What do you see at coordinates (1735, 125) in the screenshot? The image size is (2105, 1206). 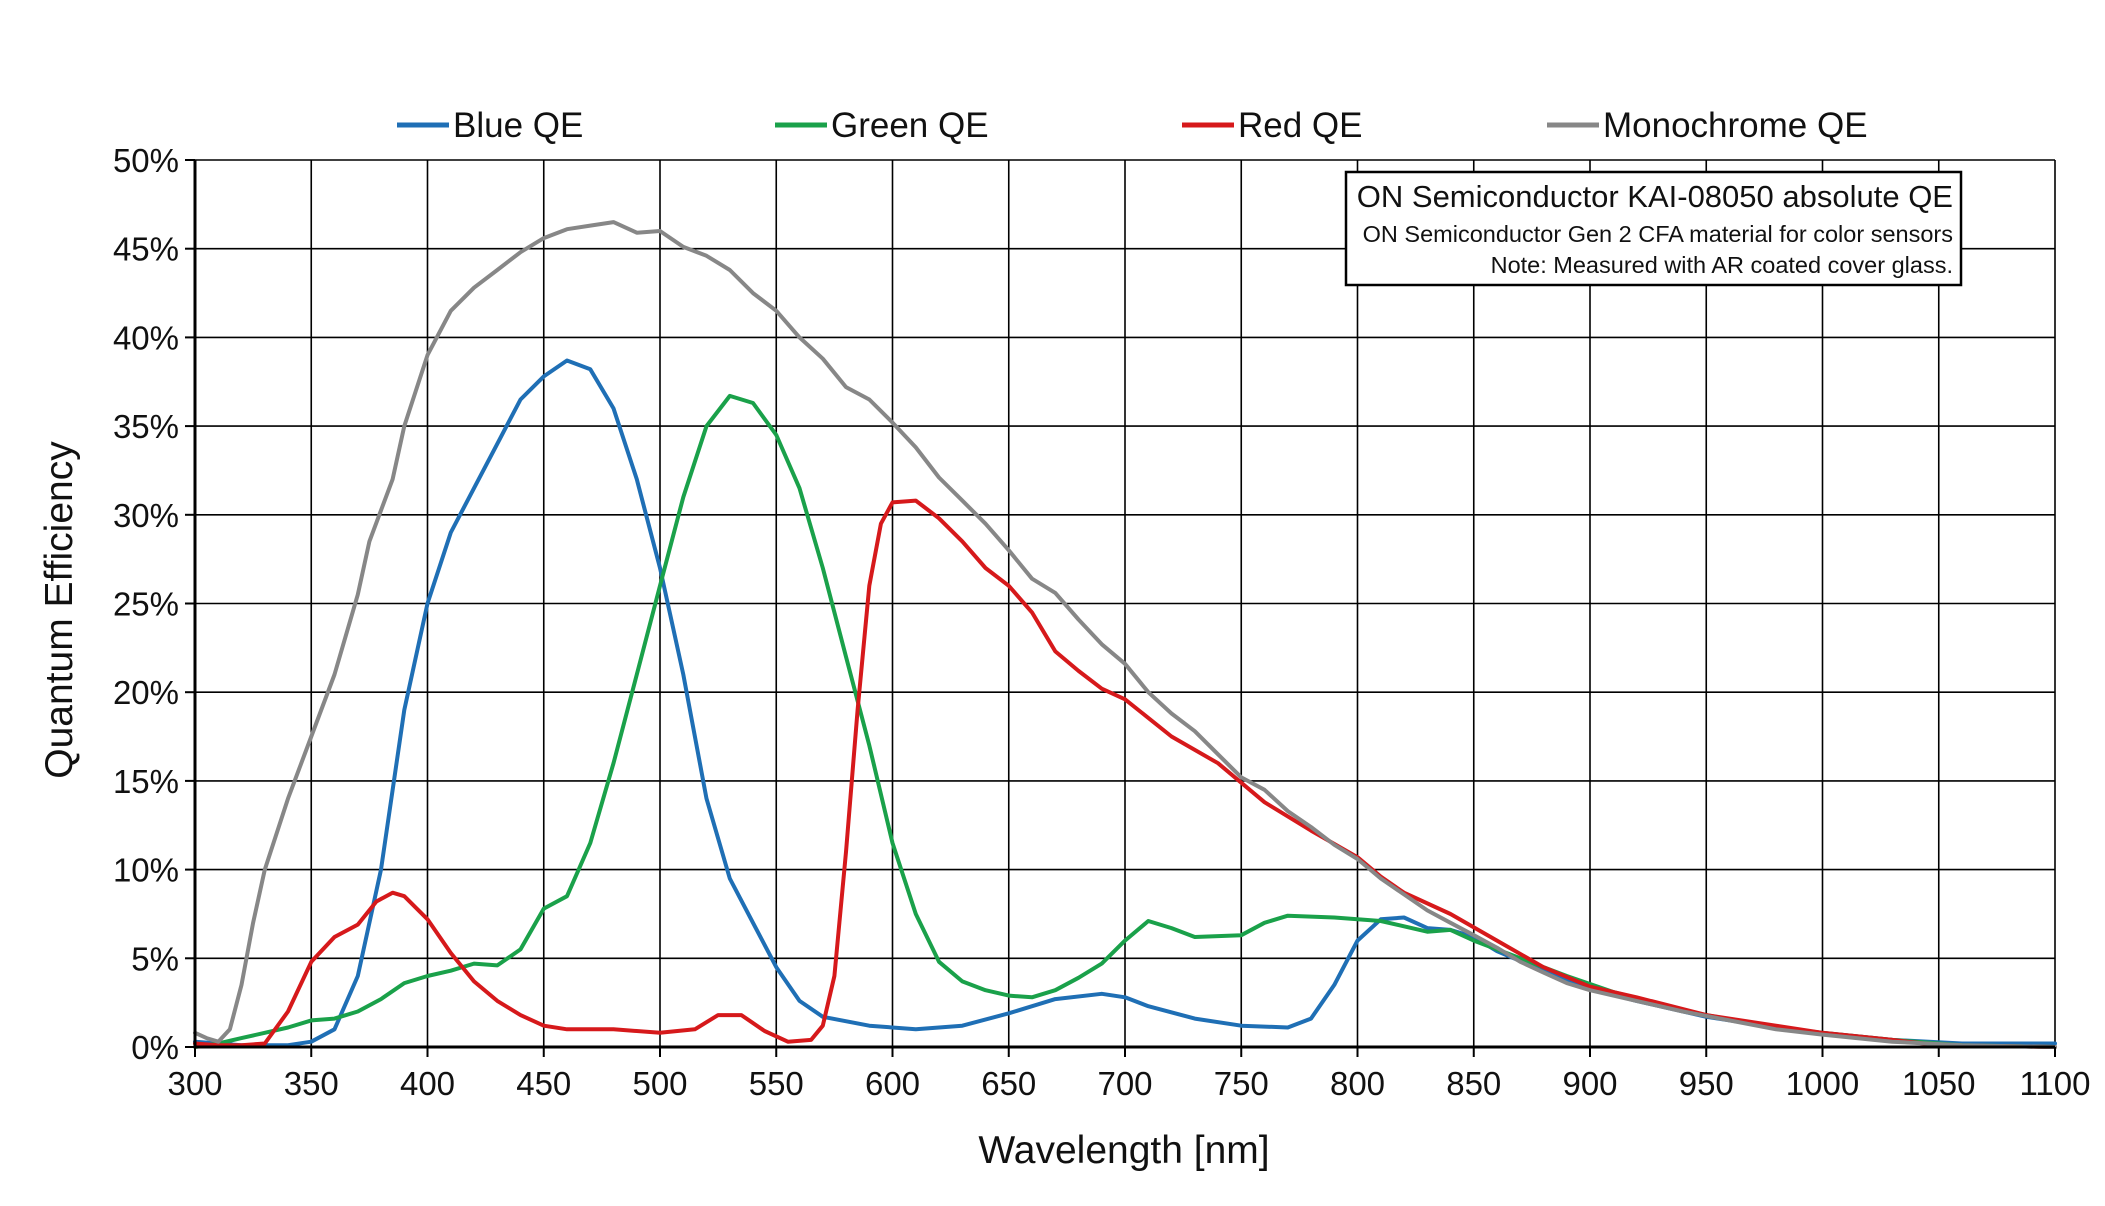 I see `legend-label-monochrome-qe: Monochrome QE` at bounding box center [1735, 125].